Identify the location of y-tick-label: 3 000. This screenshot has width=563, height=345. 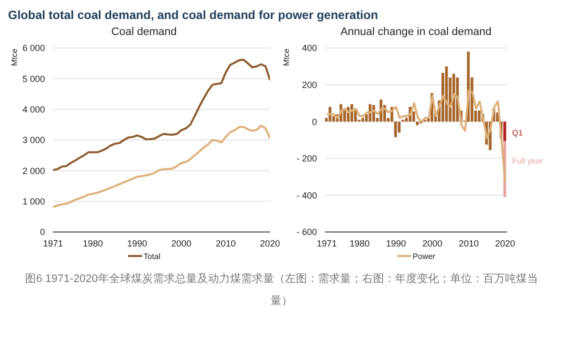
(33, 140).